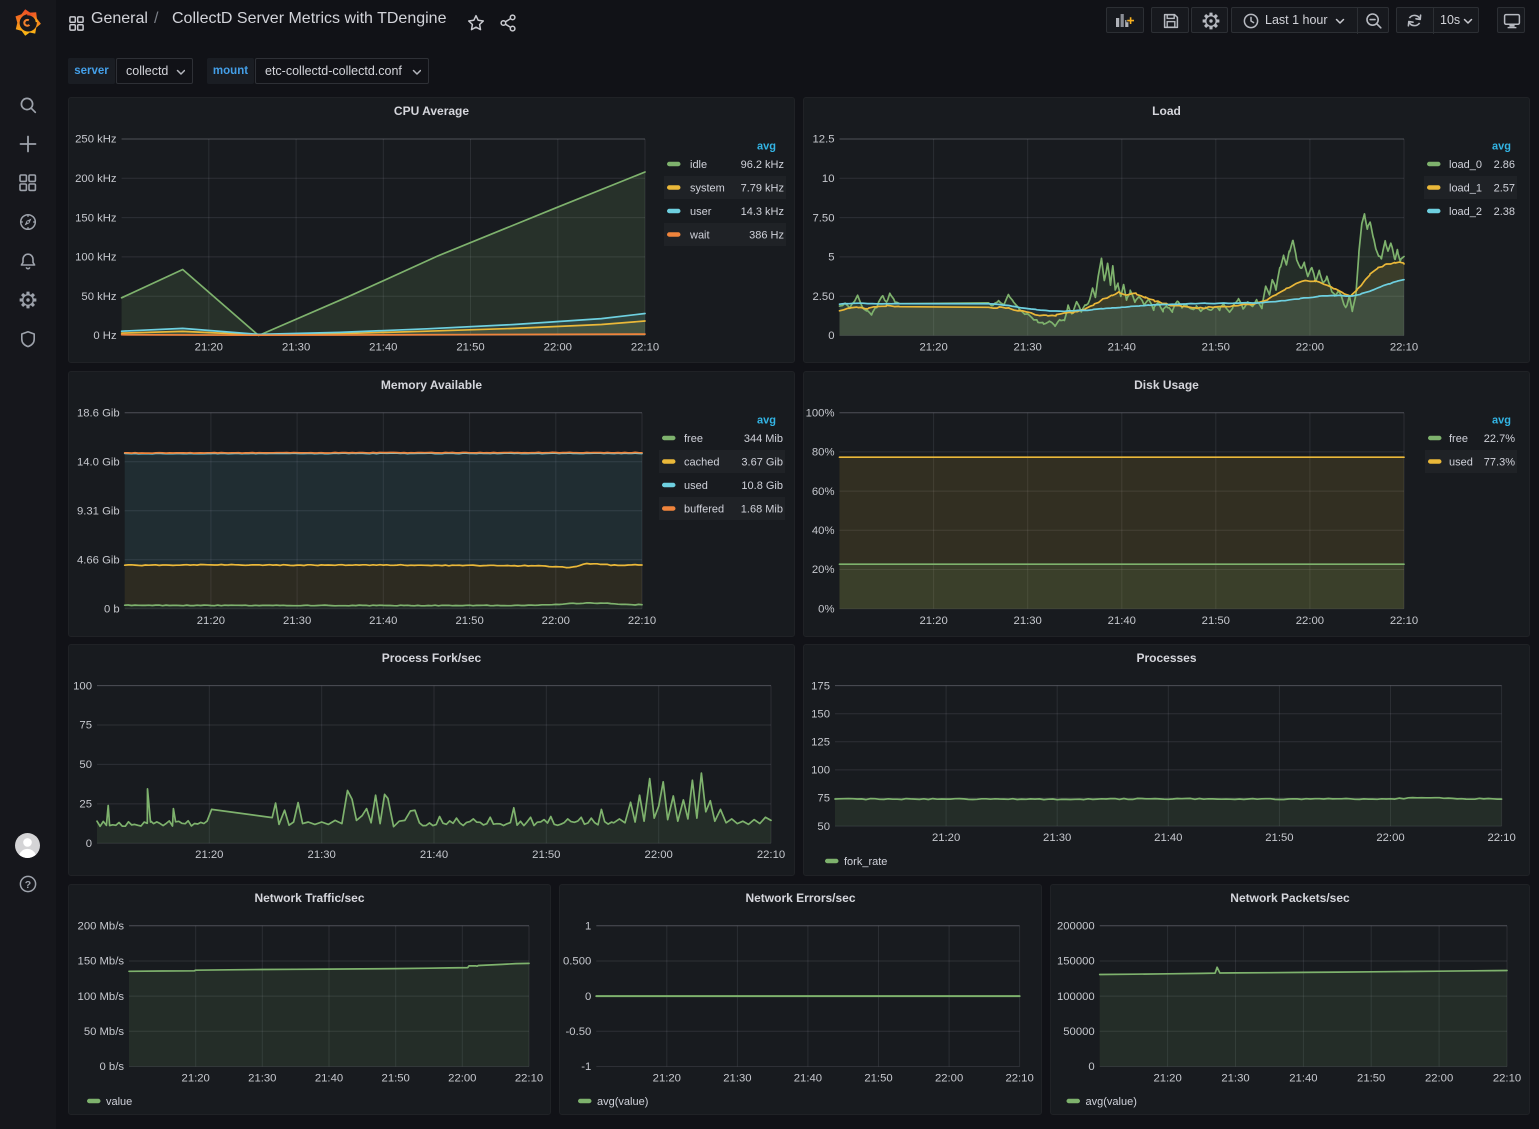 This screenshot has height=1129, width=1539. Describe the element at coordinates (104, 1032) in the screenshot. I see `svg-text: 50 Mb/s` at that location.